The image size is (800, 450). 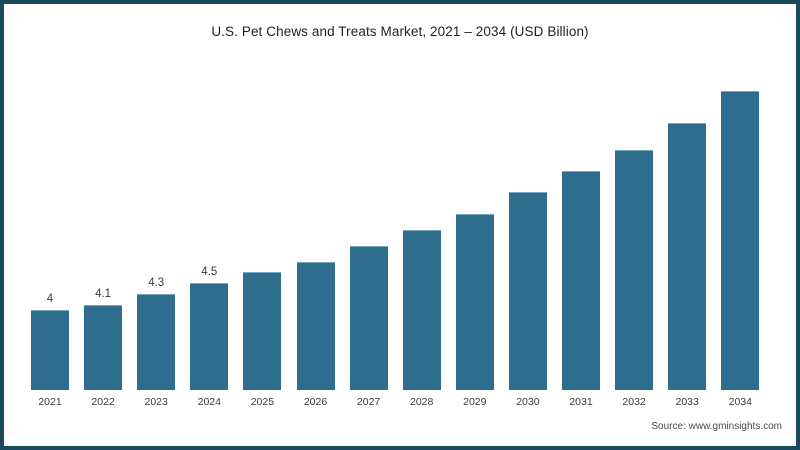 I want to click on bar-value-label: 4.1, so click(x=103, y=293).